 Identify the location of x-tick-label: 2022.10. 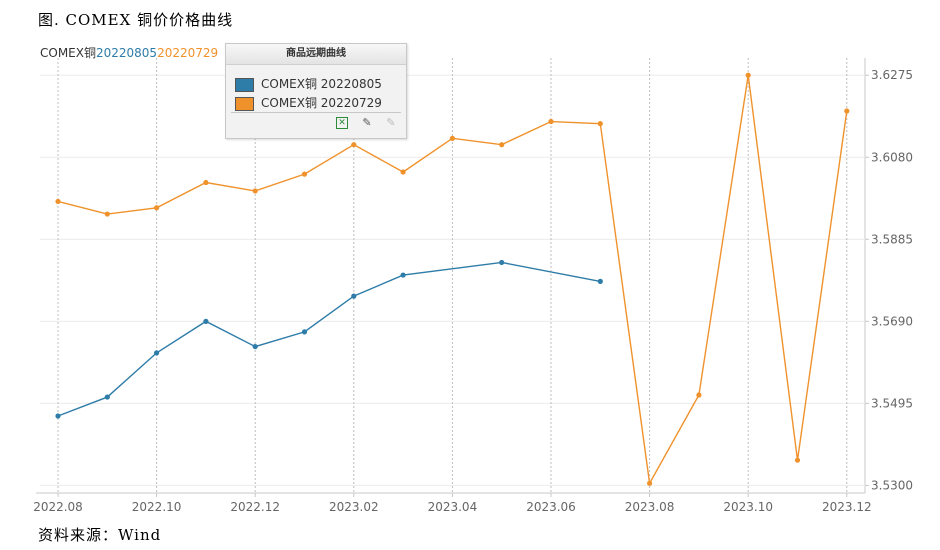
(157, 507).